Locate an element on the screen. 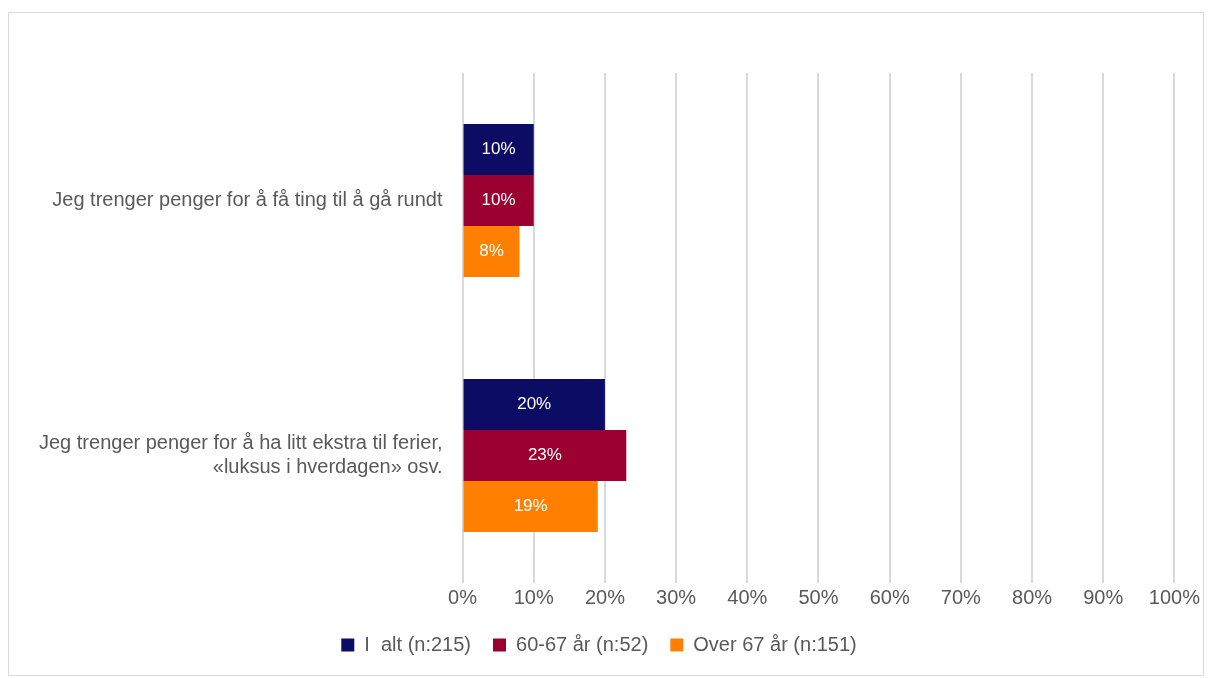  x-tick-label: 100% is located at coordinates (1174, 596).